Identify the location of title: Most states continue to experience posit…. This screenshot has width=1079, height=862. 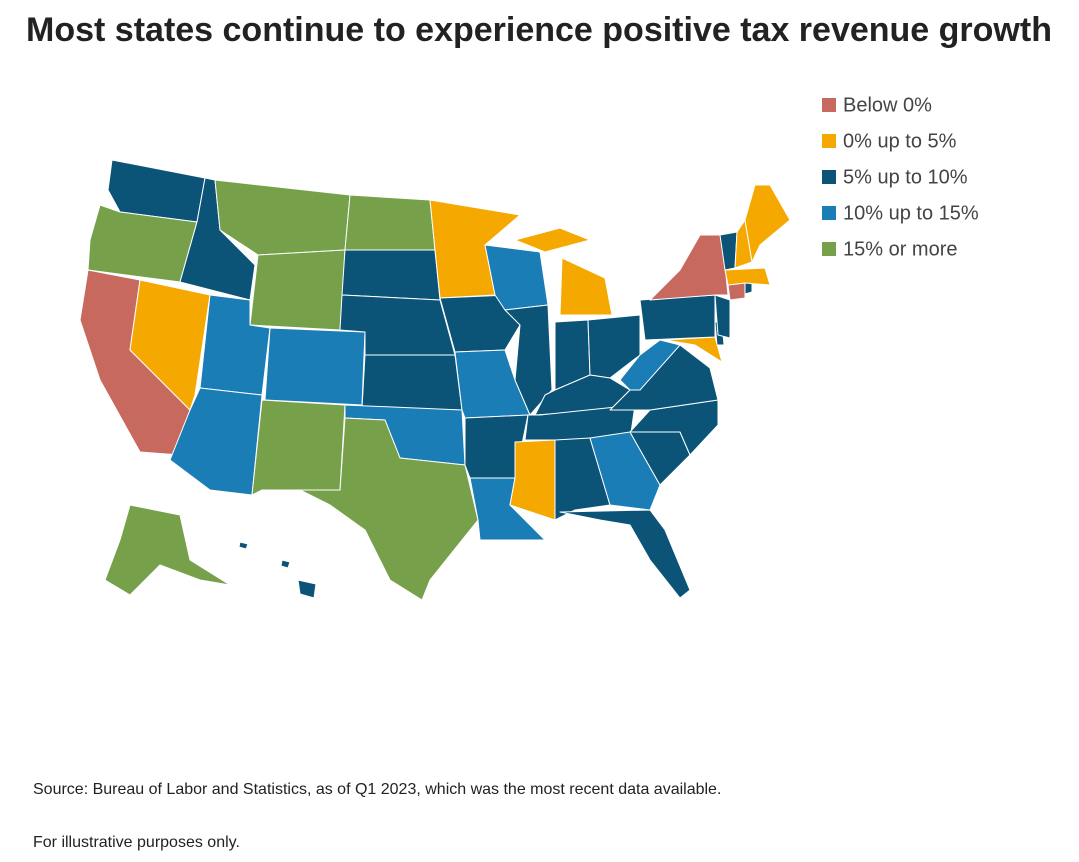
(539, 30).